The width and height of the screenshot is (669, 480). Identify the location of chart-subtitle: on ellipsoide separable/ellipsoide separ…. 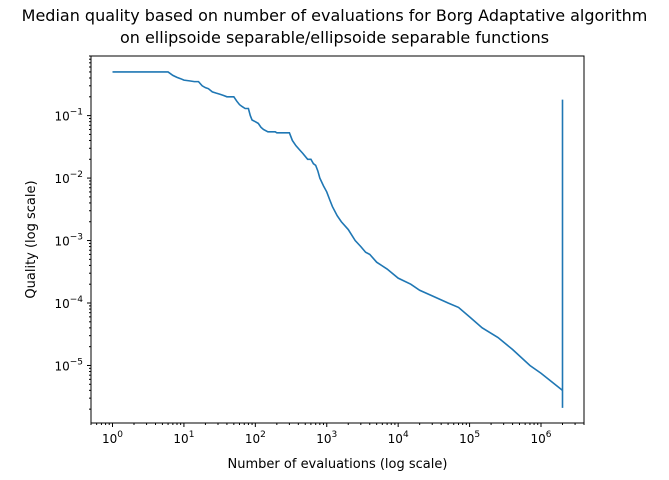
(334, 37).